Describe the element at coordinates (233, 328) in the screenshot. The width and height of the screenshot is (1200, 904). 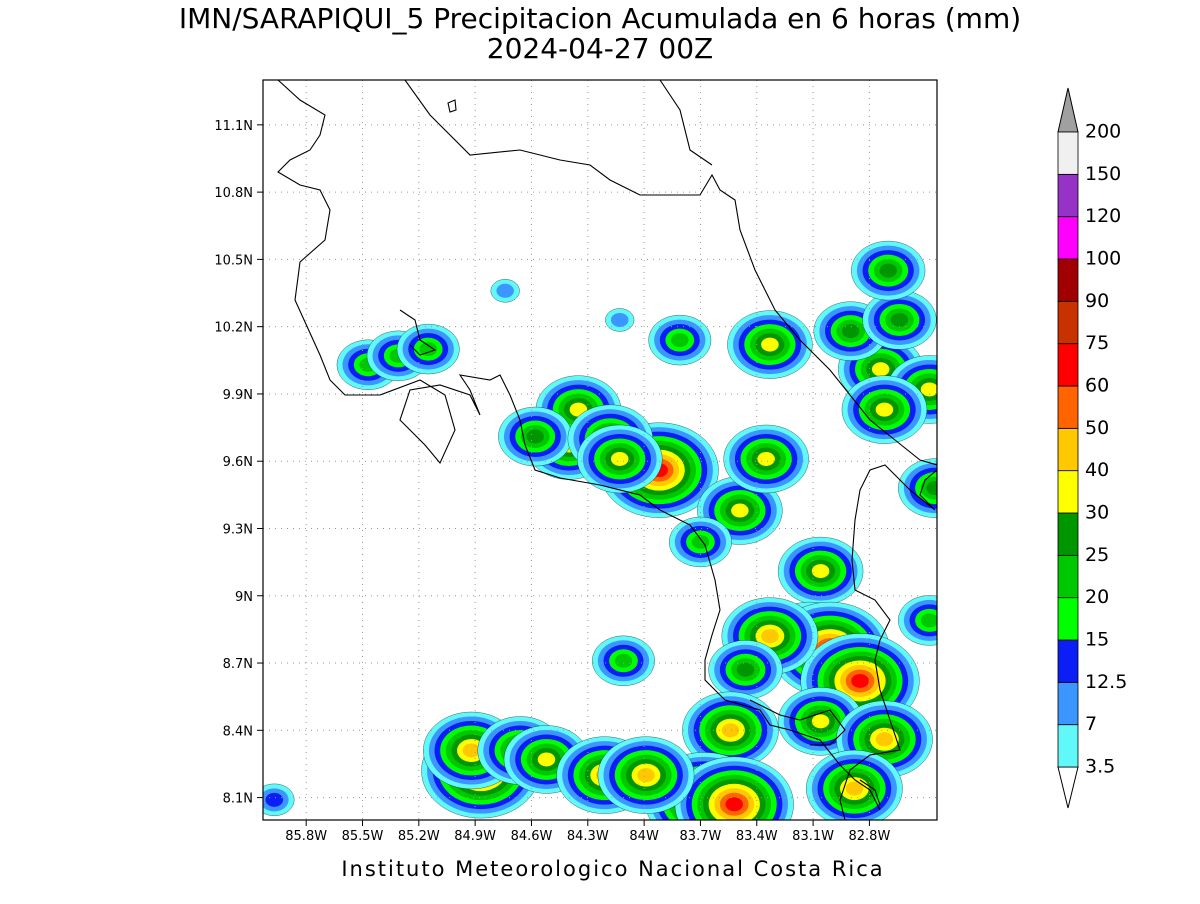
I see `y-tick-label: 10.2N` at that location.